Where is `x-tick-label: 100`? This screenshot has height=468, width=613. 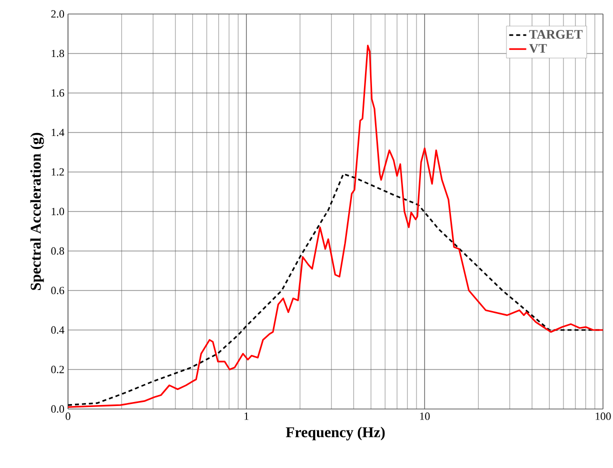
x-tick-label: 100 is located at coordinates (603, 416).